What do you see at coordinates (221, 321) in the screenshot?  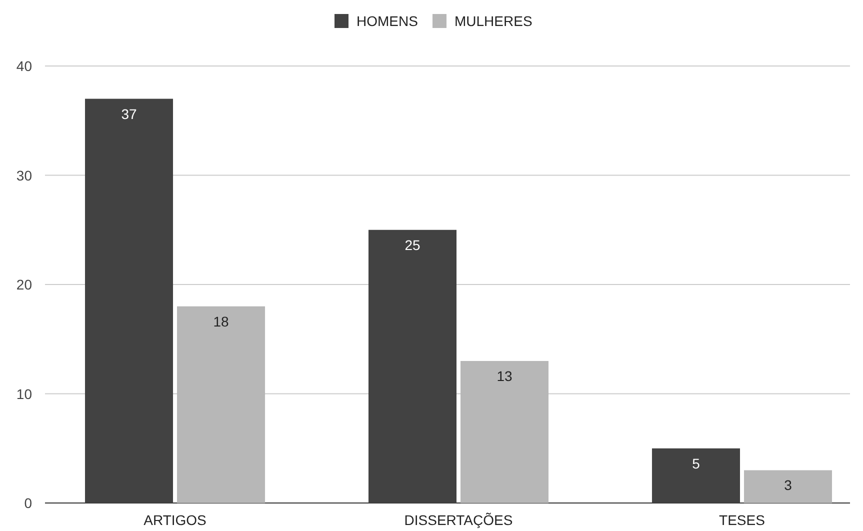 I see `data-label: 18` at bounding box center [221, 321].